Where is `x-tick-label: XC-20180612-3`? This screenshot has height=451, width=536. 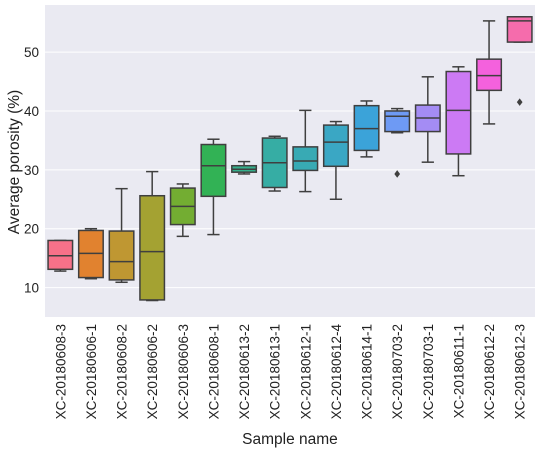
x-tick-label: XC-20180612-3 is located at coordinates (520, 371).